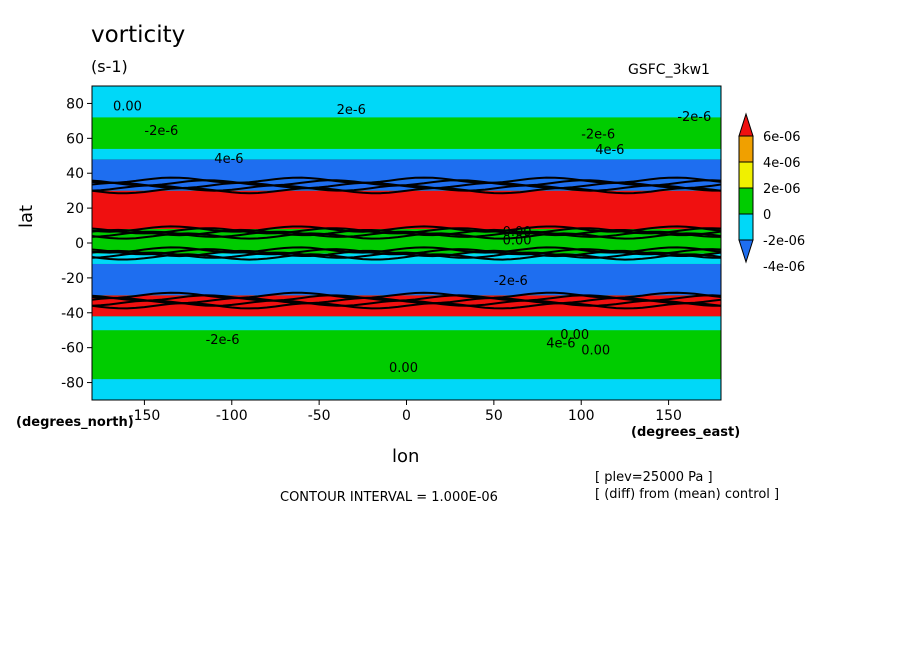 Image resolution: width=904 pixels, height=654 pixels. I want to click on x-tick-label: -150, so click(145, 416).